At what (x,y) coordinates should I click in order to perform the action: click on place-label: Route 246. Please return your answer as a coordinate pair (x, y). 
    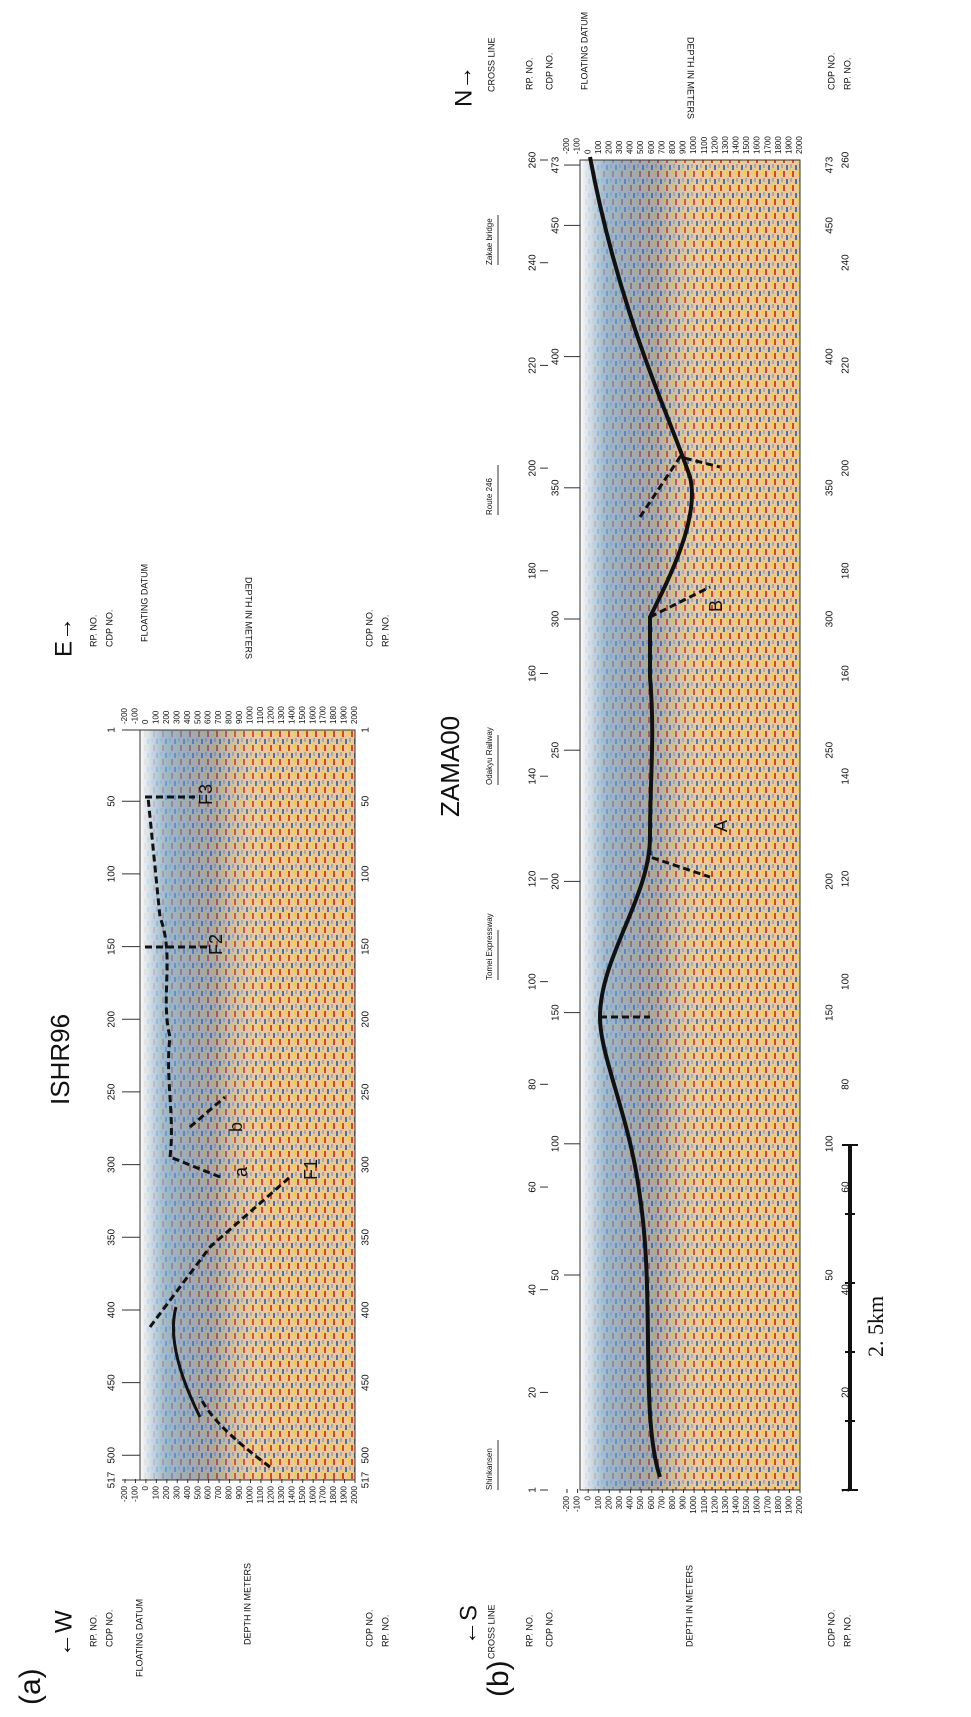
    Looking at the image, I should click on (489, 496).